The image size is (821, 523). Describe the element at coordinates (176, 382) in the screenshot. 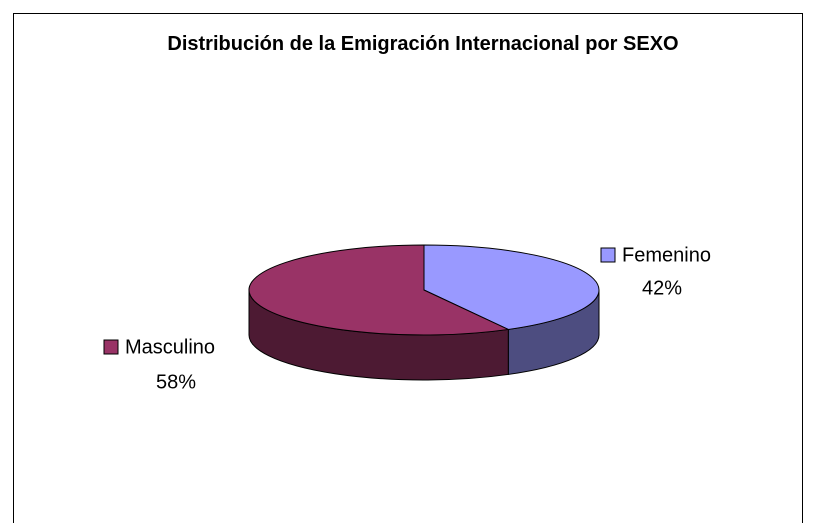

I see `slice-value-label: 58%` at that location.